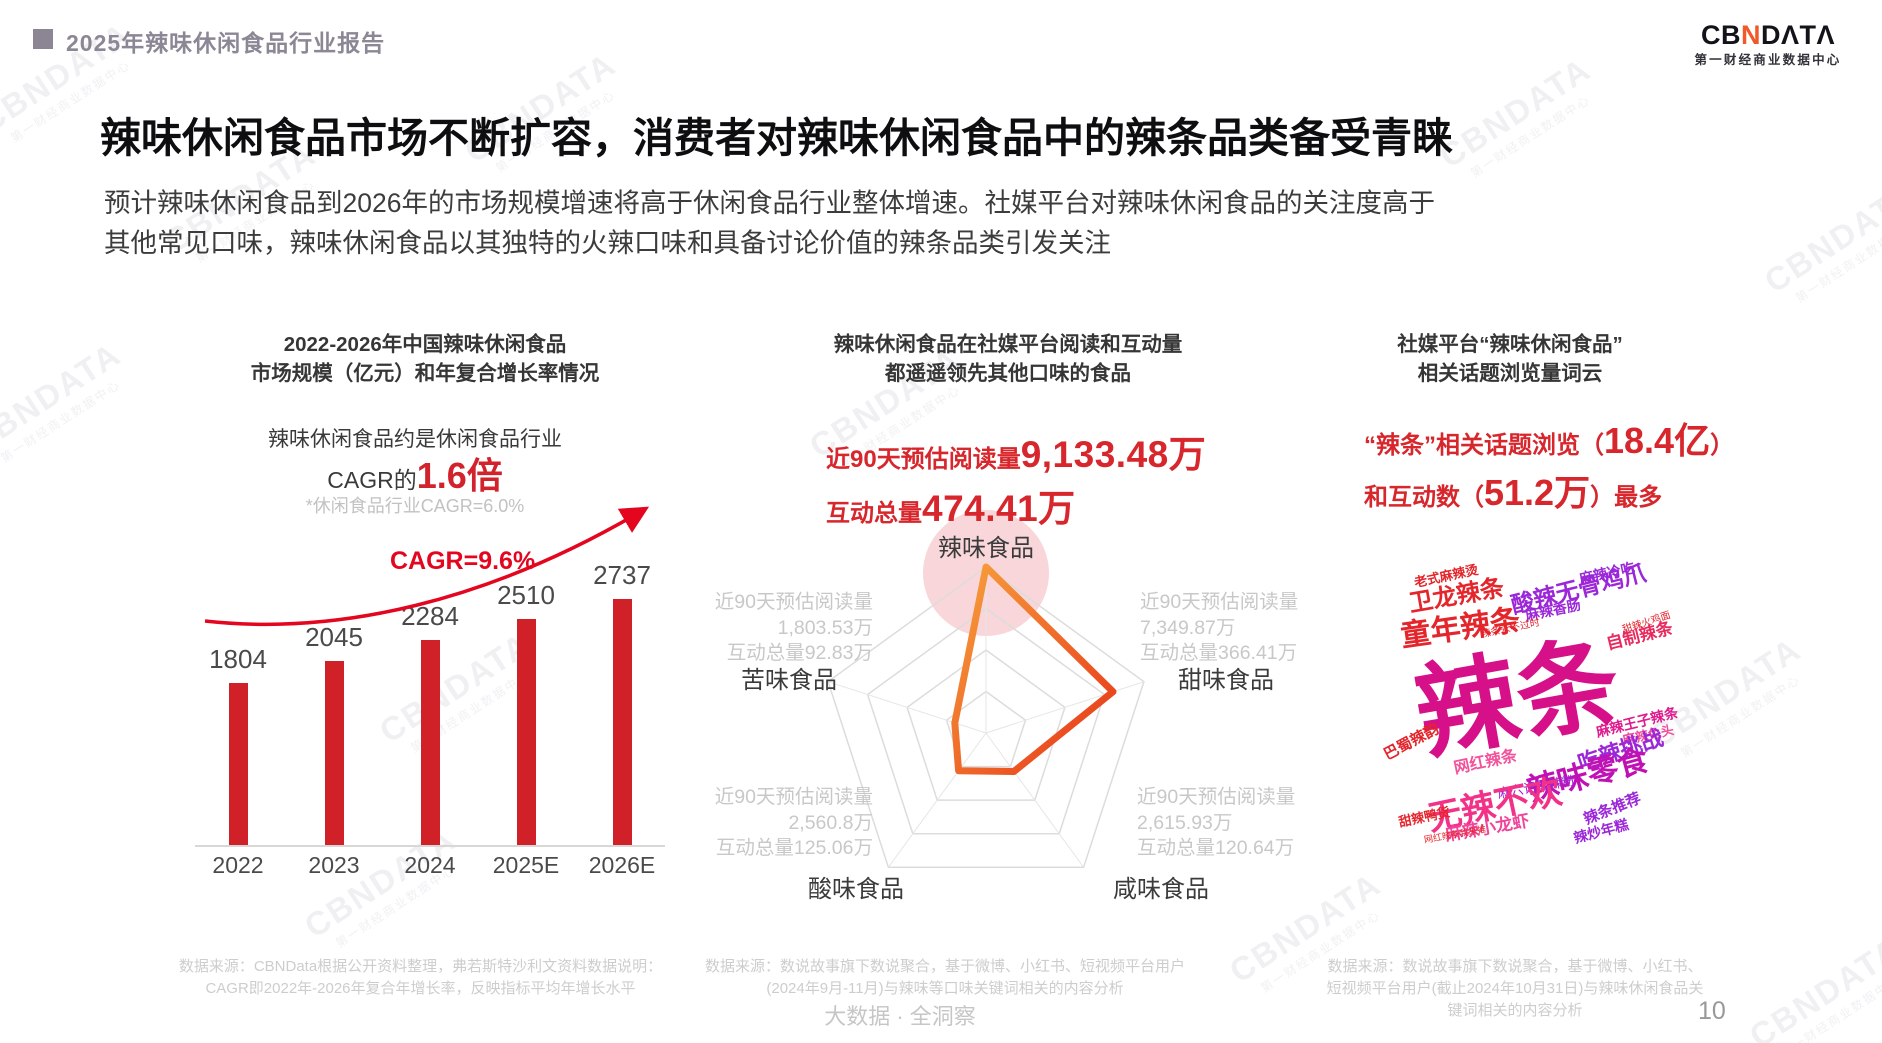 The image size is (1882, 1043). I want to click on bar-category-label: 2024, so click(430, 865).